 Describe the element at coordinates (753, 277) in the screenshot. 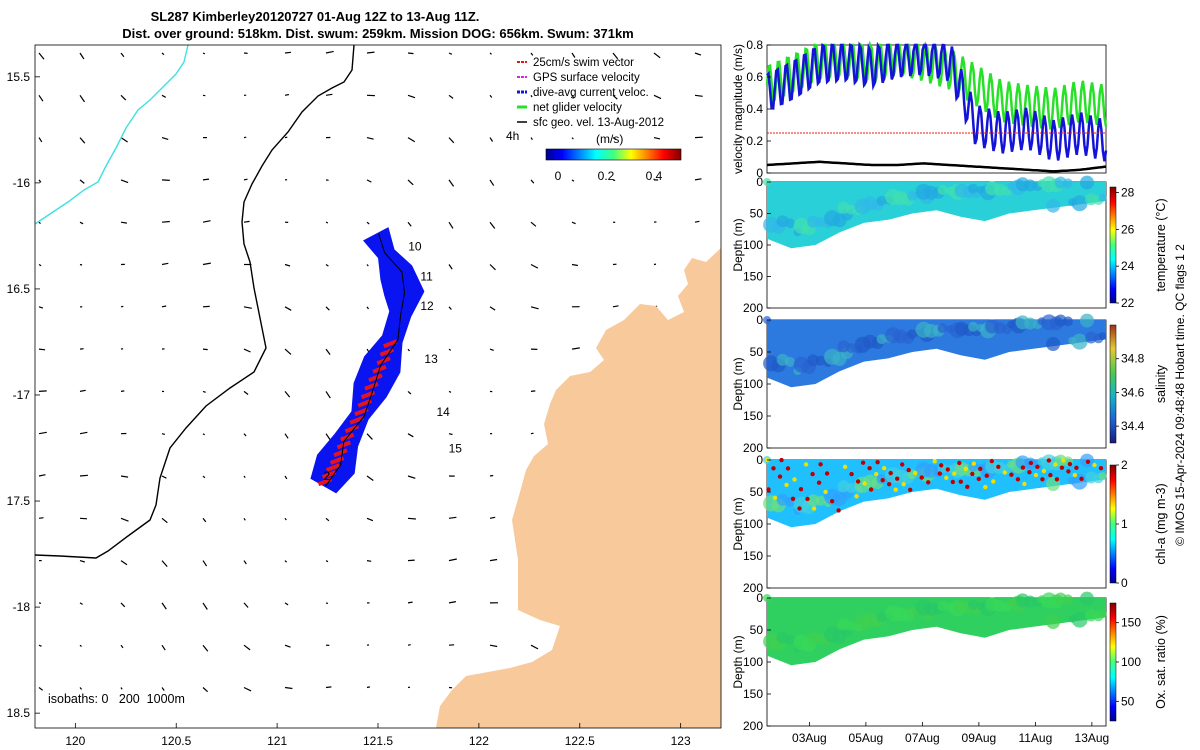

I see `depth-tick-label: 150` at that location.